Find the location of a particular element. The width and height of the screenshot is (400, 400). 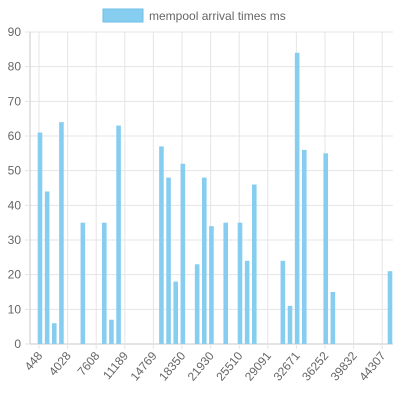

y-tick-label: 0 is located at coordinates (17, 344).